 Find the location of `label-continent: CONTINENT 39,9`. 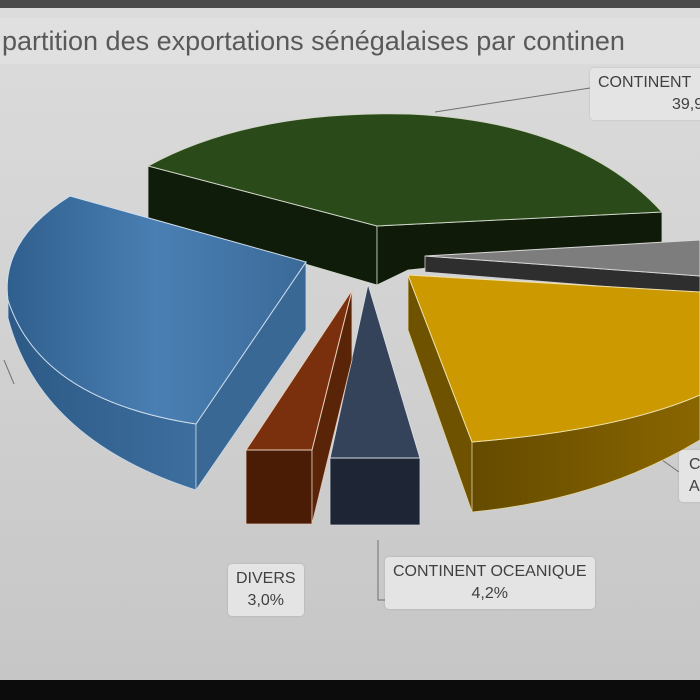

label-continent: CONTINENT 39,9 is located at coordinates (645, 94).